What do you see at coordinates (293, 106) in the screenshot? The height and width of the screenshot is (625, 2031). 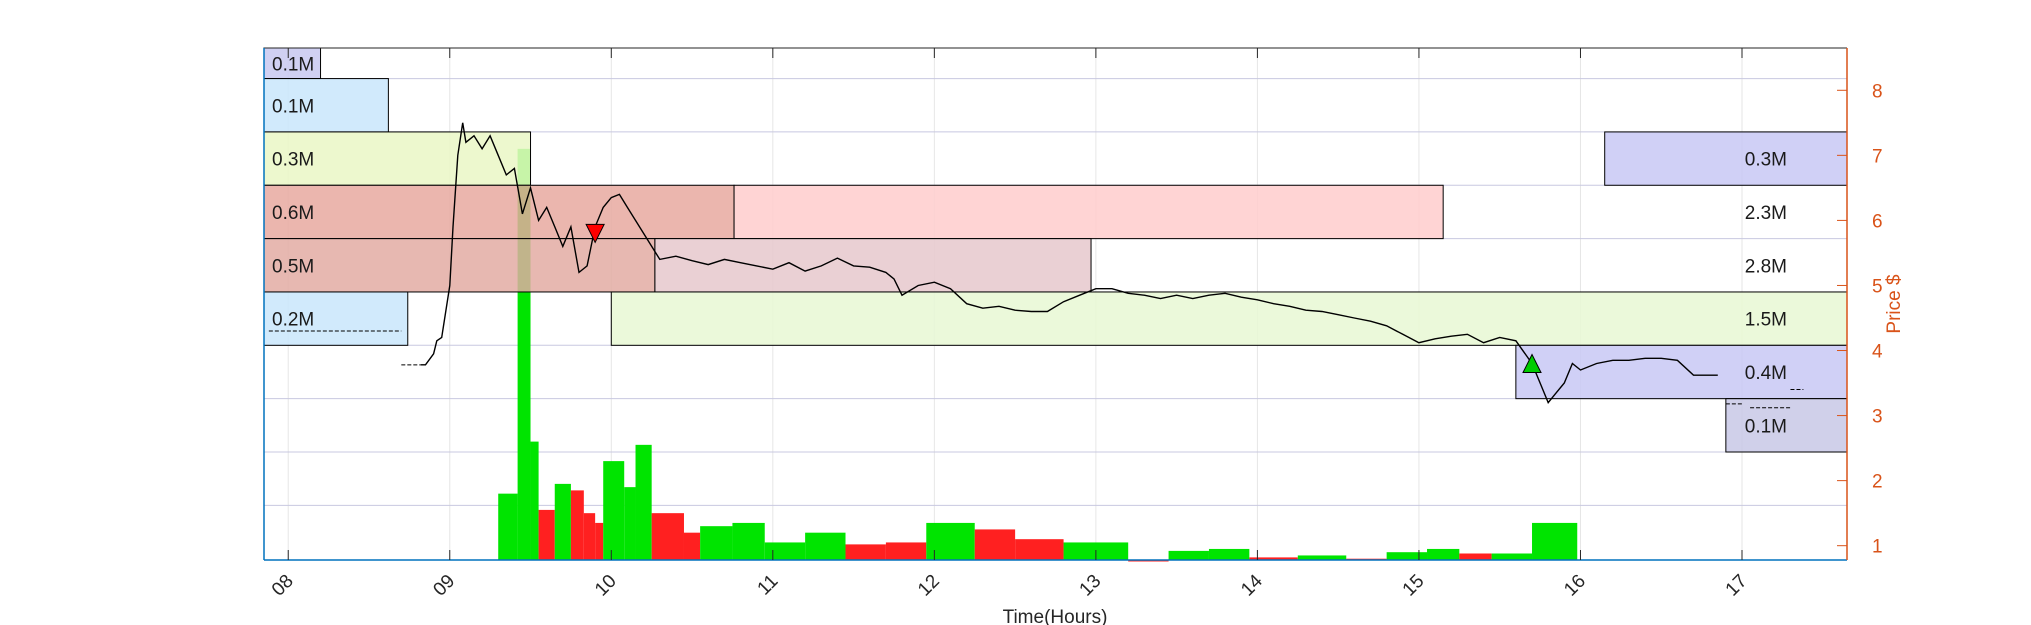 I see `profile-left-label-1: 0.1M` at bounding box center [293, 106].